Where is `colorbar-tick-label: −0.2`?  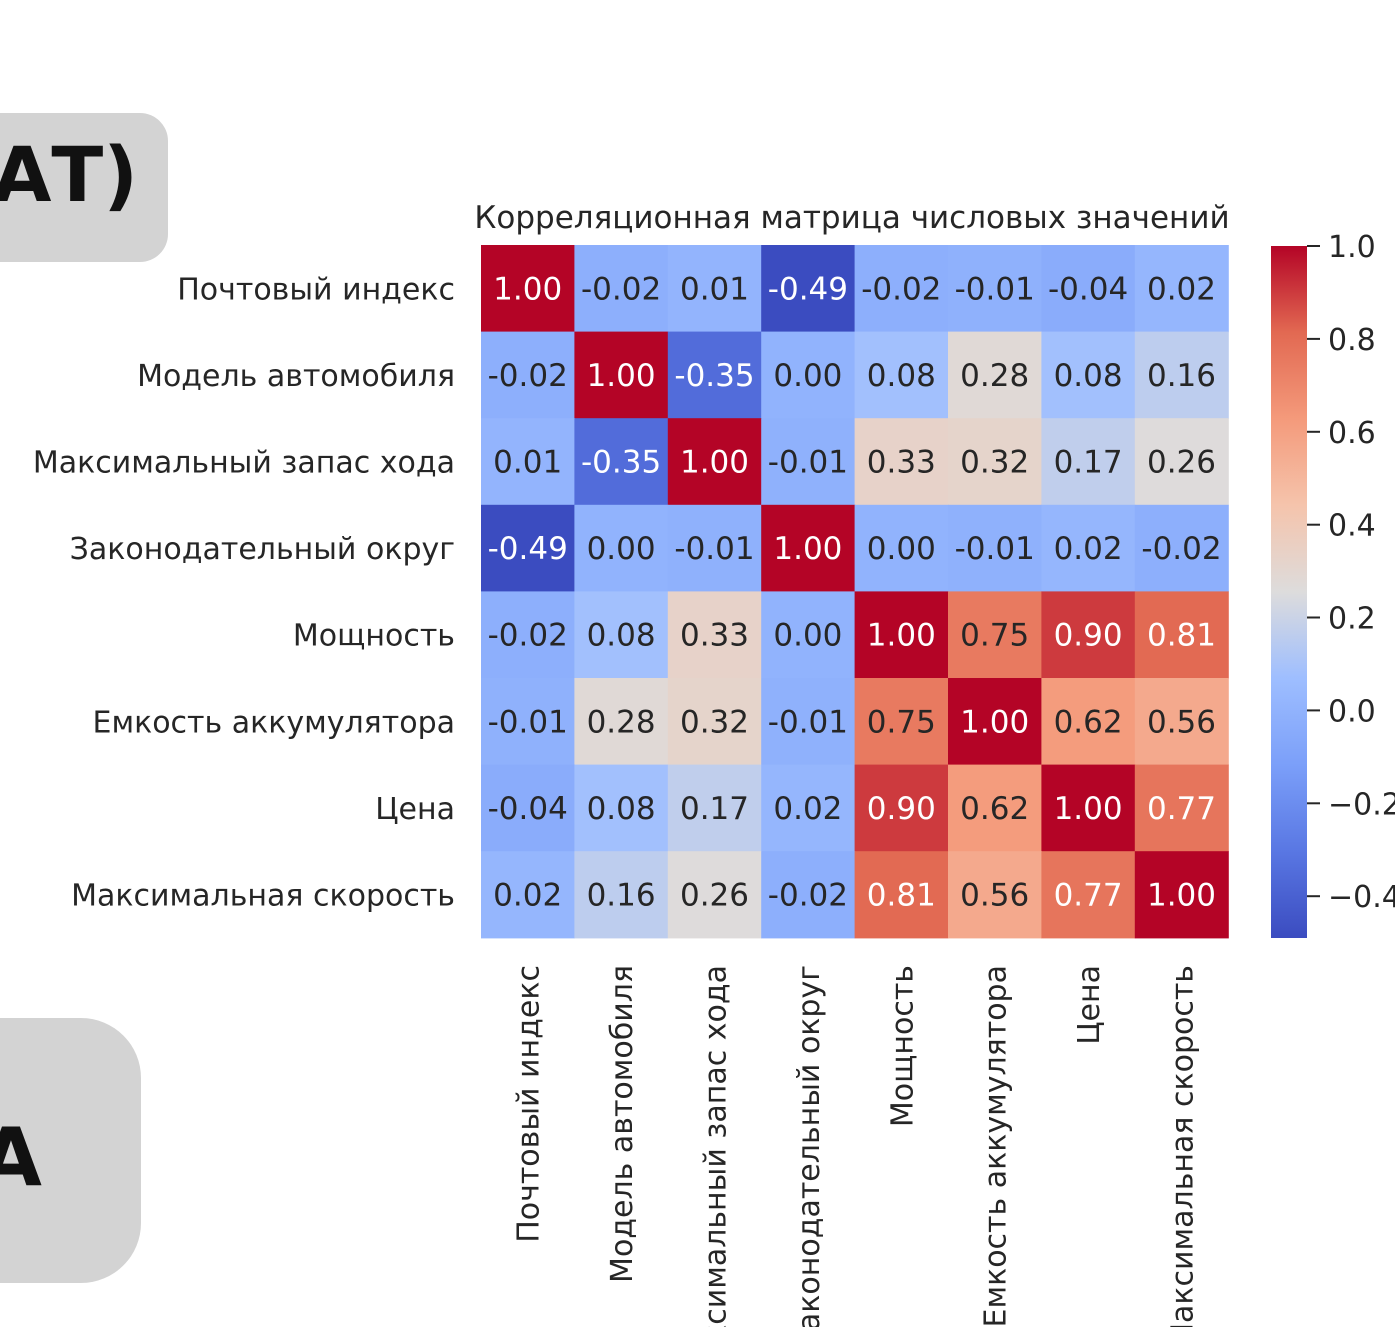
colorbar-tick-label: −0.2 is located at coordinates (1361, 804).